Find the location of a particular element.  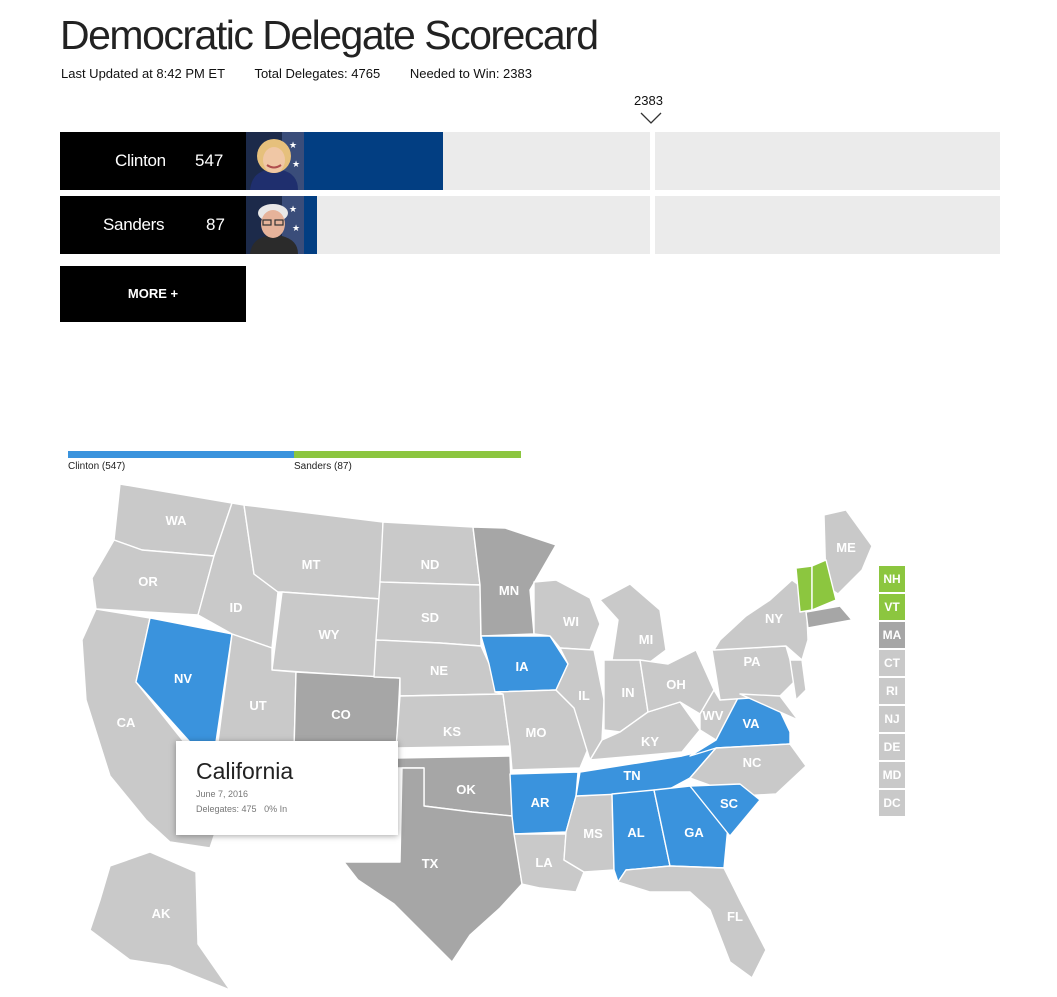

tooltip-delegate-count: Delegates: 475 is located at coordinates (226, 809).